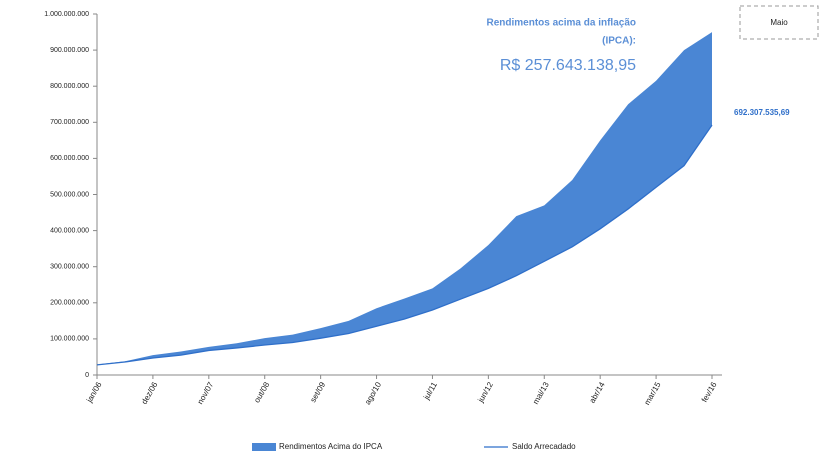 This screenshot has width=827, height=452. I want to click on x-tick-label: fev/16, so click(709, 392).